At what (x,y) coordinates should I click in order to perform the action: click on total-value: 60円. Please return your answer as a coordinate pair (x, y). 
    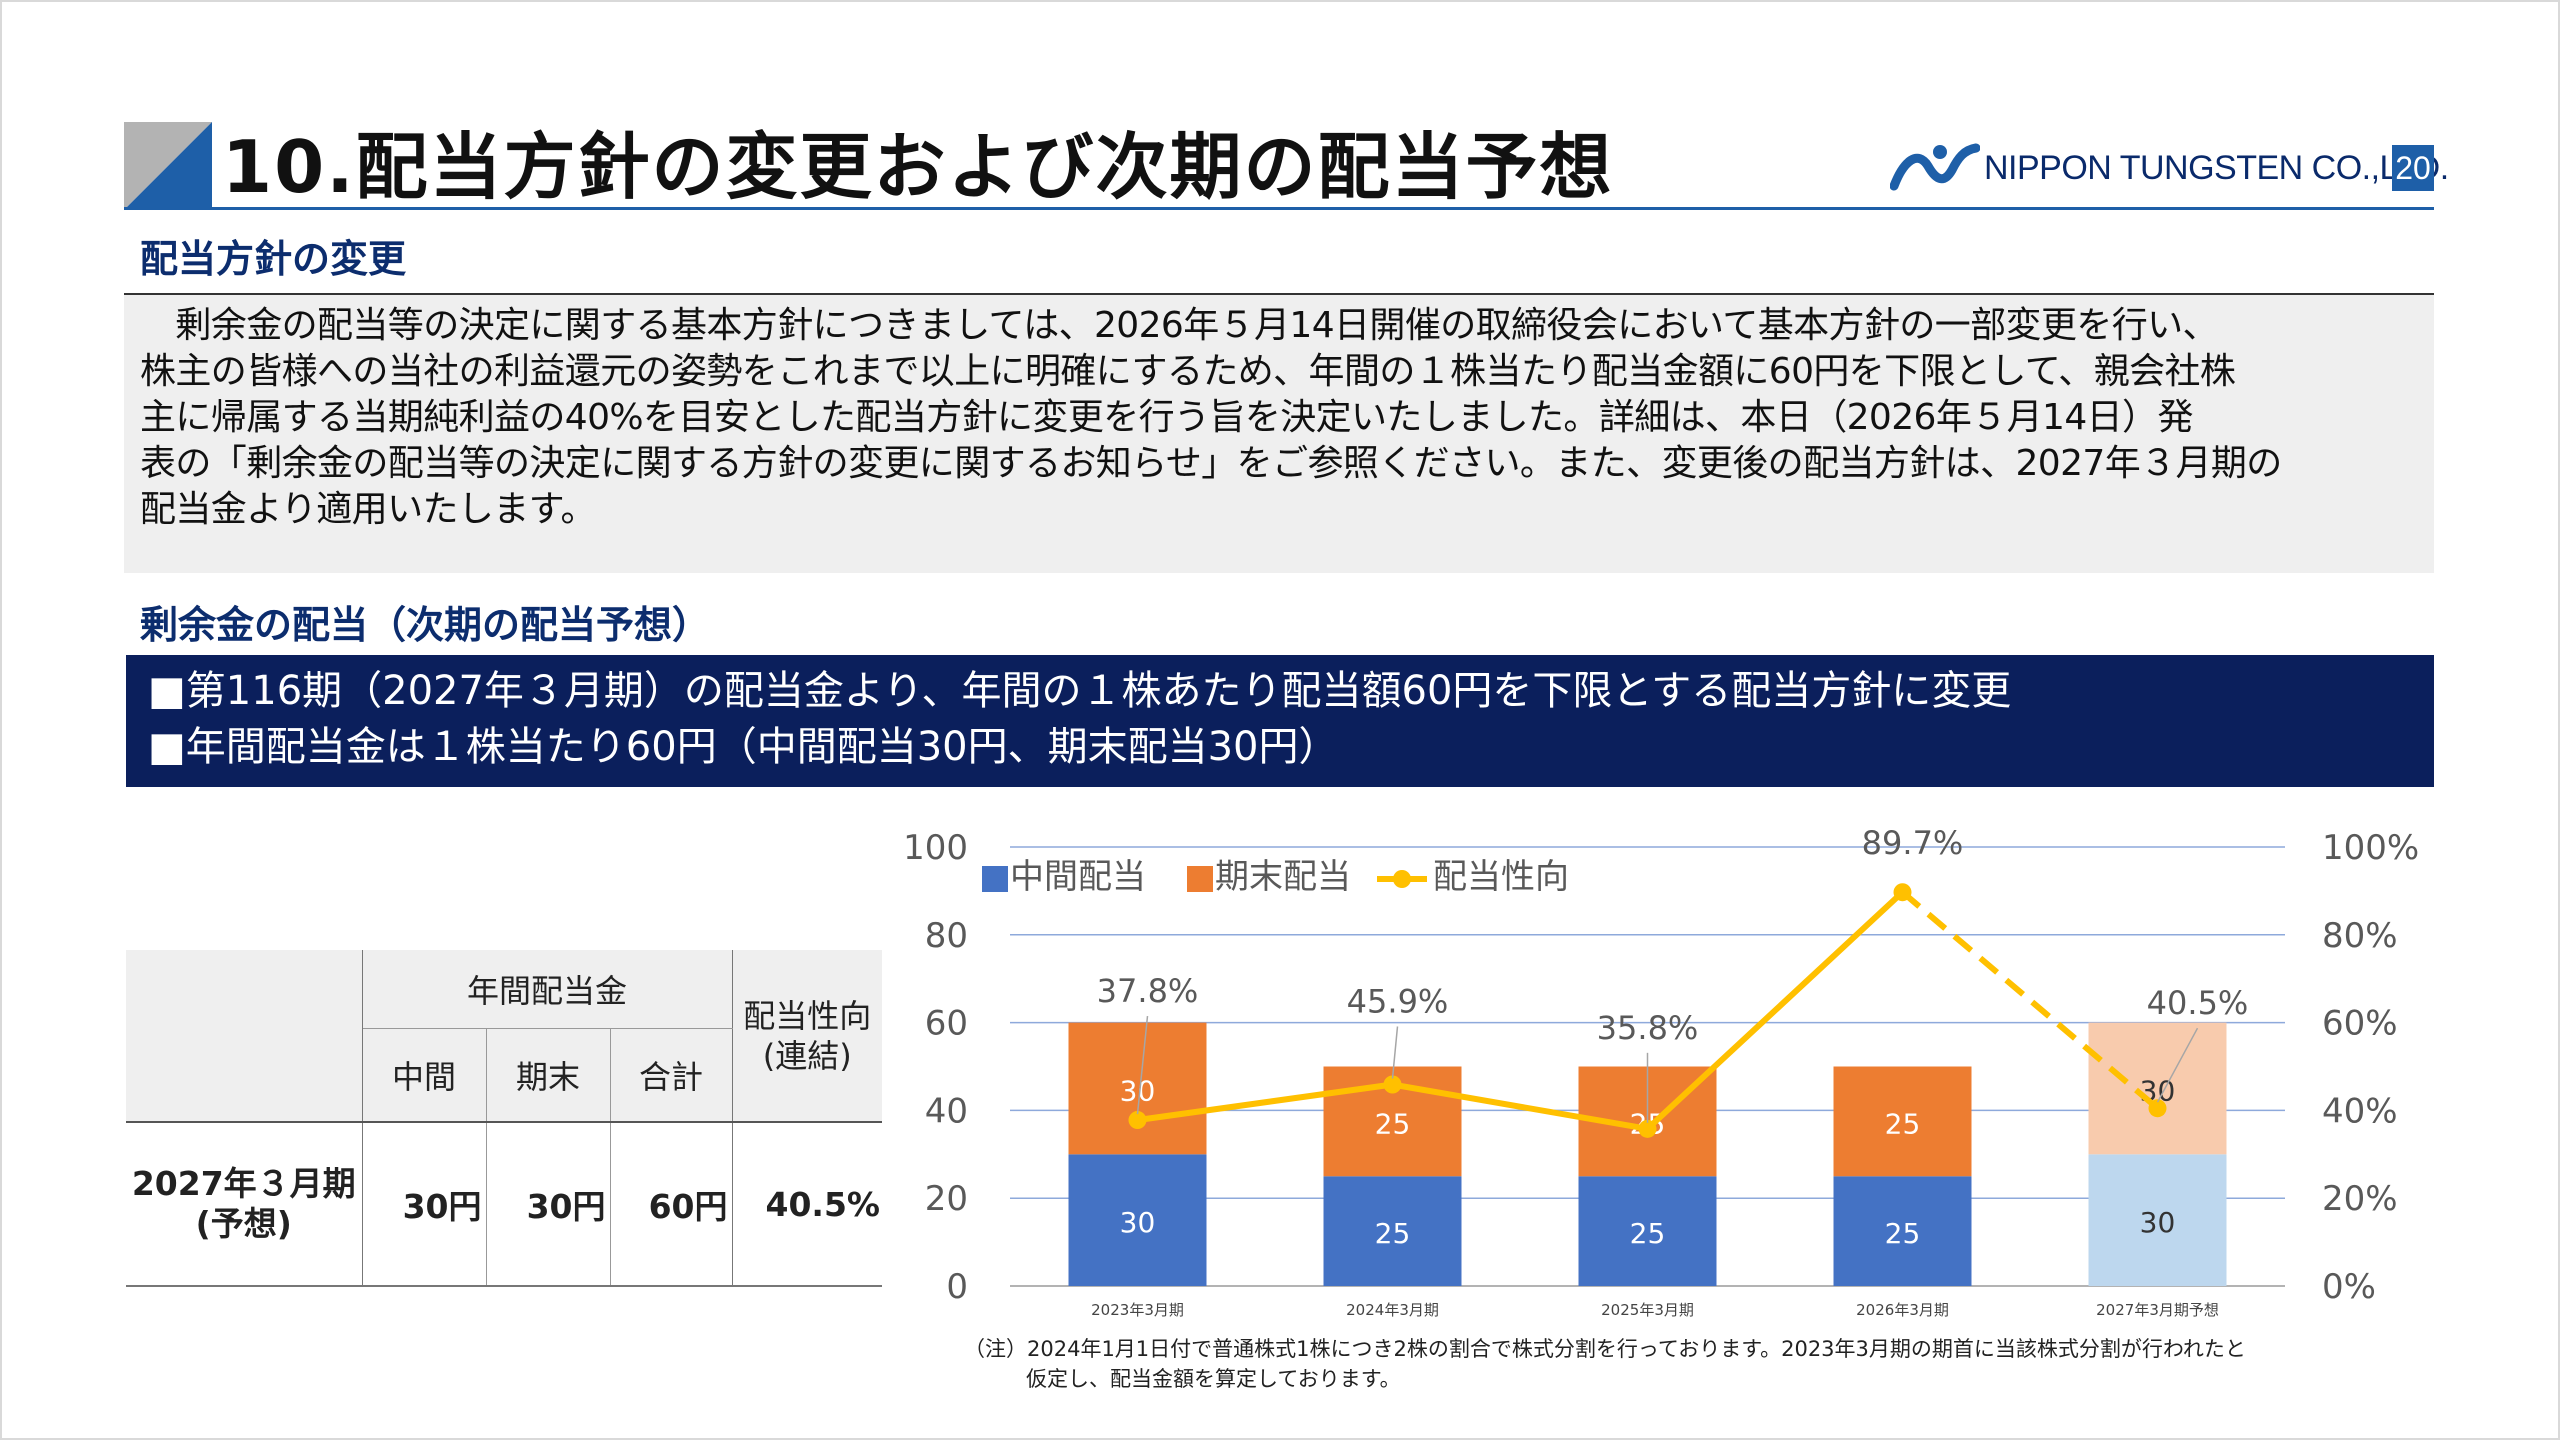
    Looking at the image, I should click on (671, 1204).